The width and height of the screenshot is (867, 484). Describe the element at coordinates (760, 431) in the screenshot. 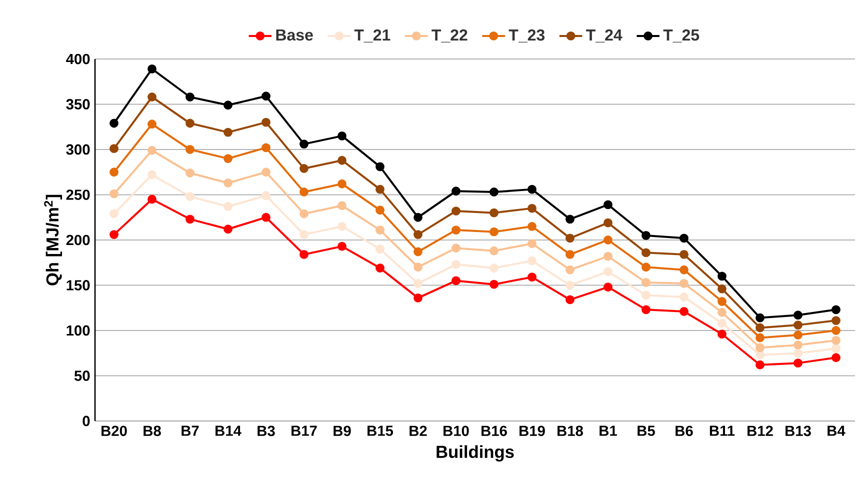

I see `x-tick-label: B12` at that location.